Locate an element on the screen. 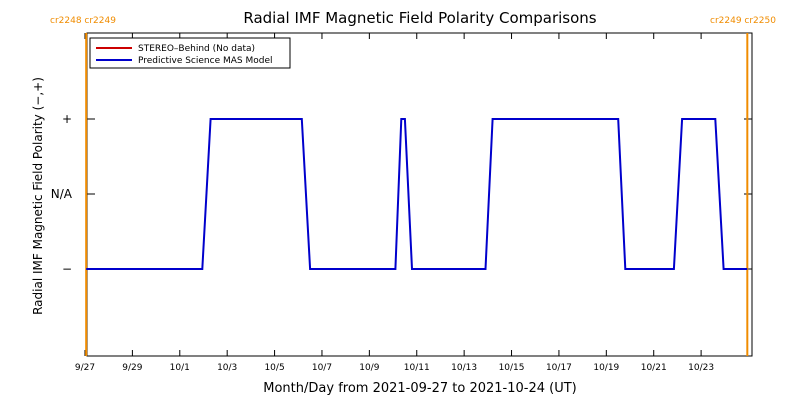 The width and height of the screenshot is (800, 400). x-tick-label: 10/23 is located at coordinates (701, 368).